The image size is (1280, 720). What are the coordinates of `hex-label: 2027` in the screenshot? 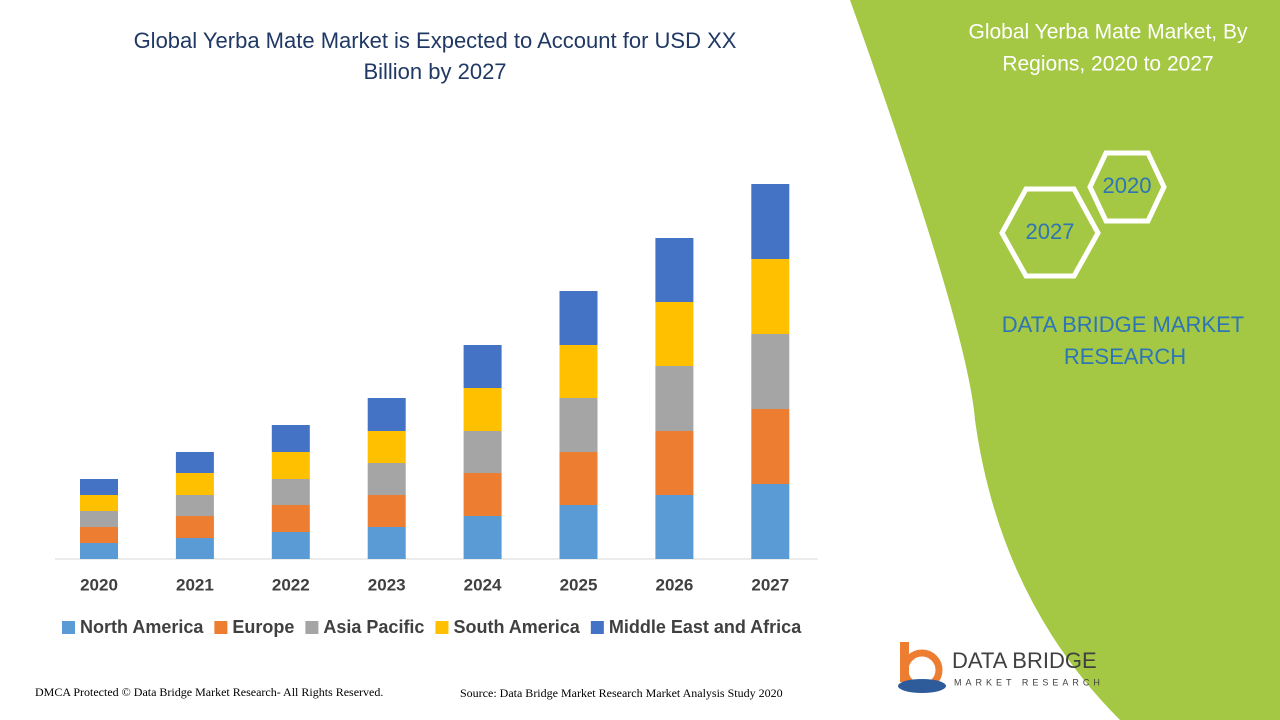 It's located at (1050, 231).